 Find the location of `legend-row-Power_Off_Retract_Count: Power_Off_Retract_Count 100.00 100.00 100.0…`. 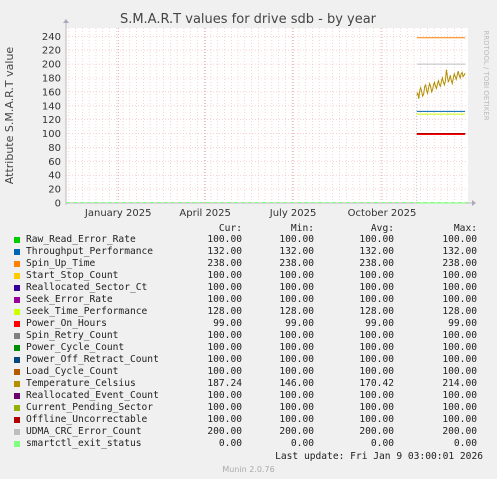

legend-row-Power_Off_Retract_Count: Power_Off_Retract_Count 100.00 100.00 100.0… is located at coordinates (248, 360).